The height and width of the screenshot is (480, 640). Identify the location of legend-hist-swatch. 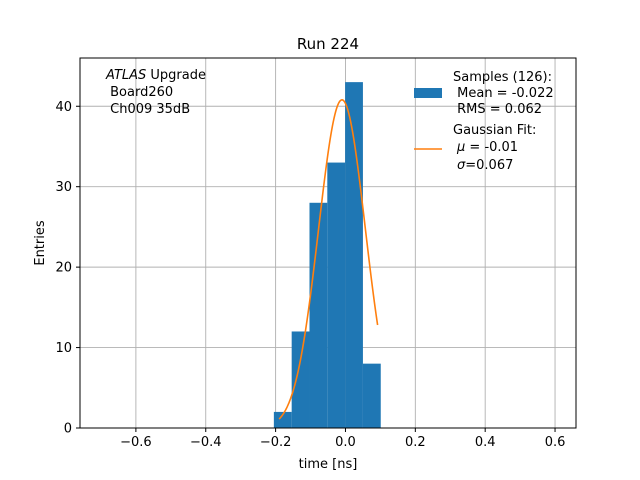
(428, 93).